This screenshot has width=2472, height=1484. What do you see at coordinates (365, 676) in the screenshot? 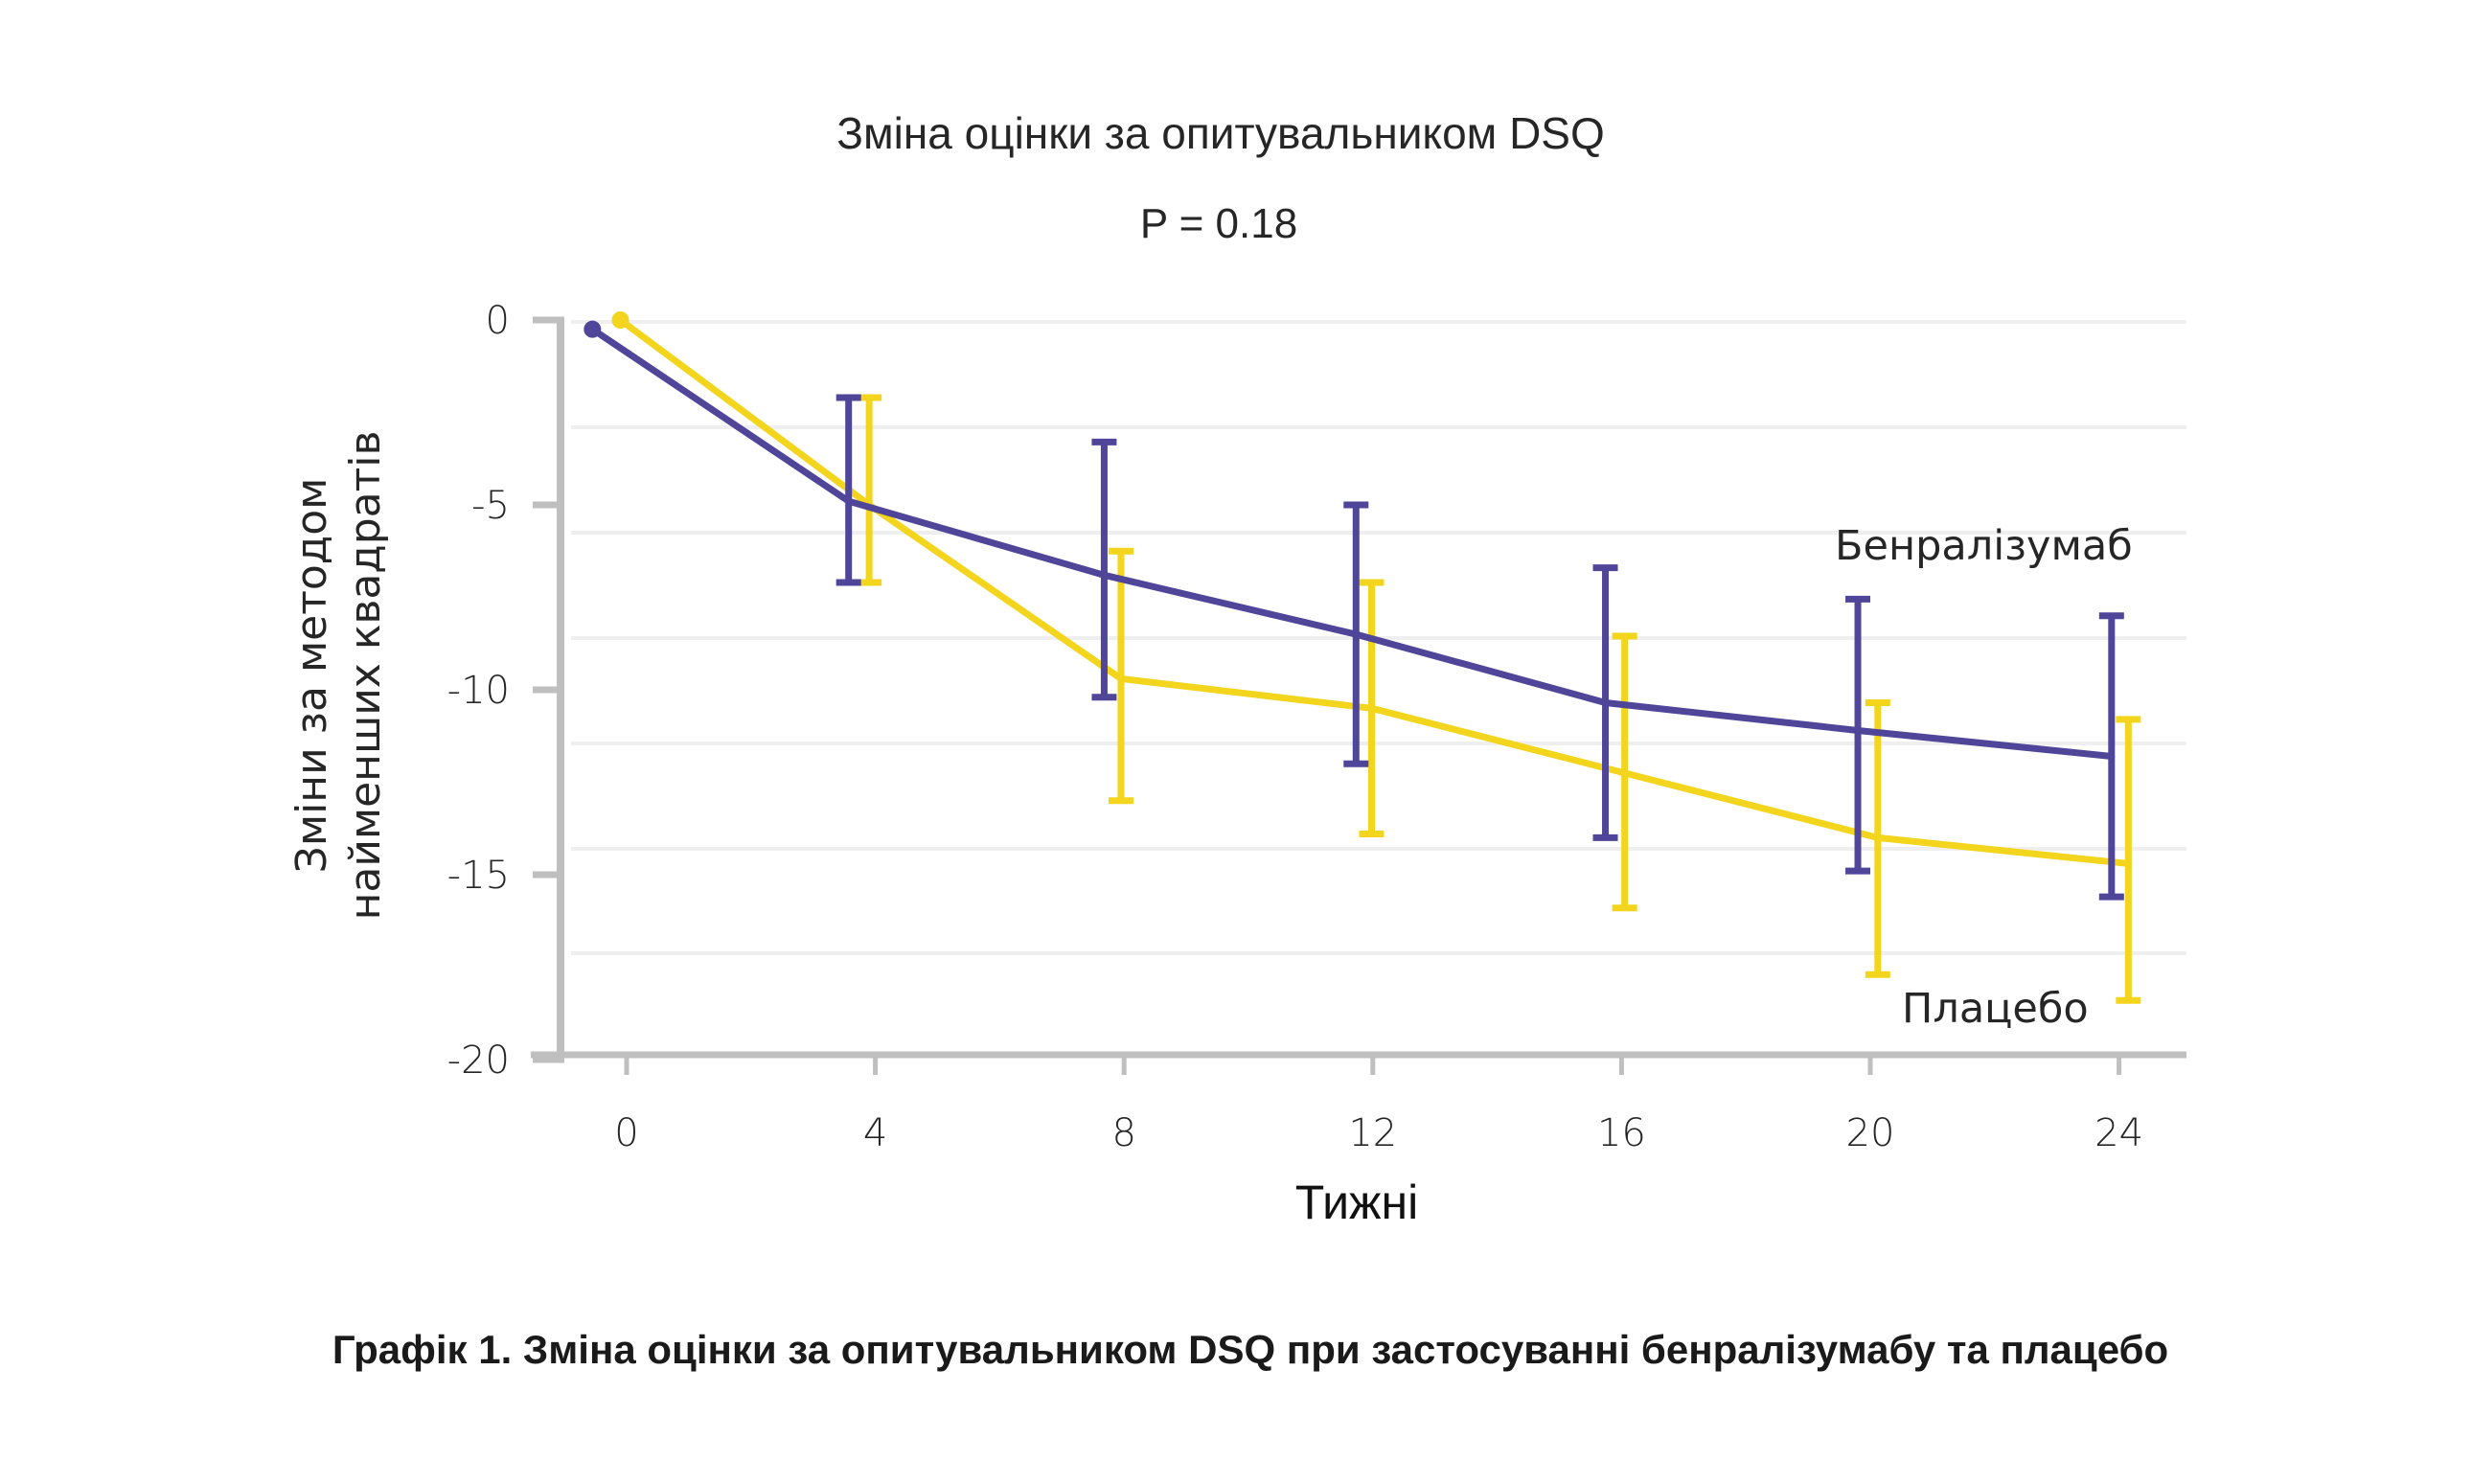
I see `y-axis-title-line-2: найменших квадратів` at bounding box center [365, 676].